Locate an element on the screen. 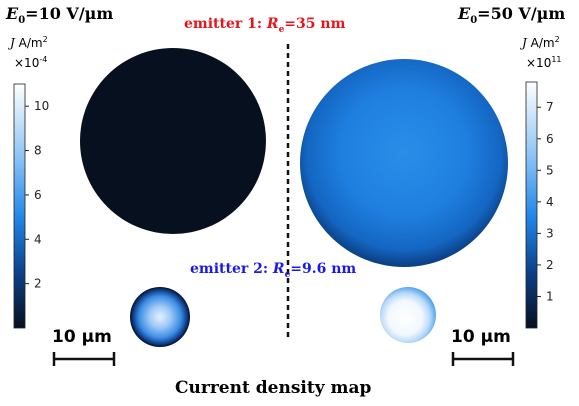 This screenshot has width=579, height=406. right-colorbar-tick-label: 2 is located at coordinates (550, 265).